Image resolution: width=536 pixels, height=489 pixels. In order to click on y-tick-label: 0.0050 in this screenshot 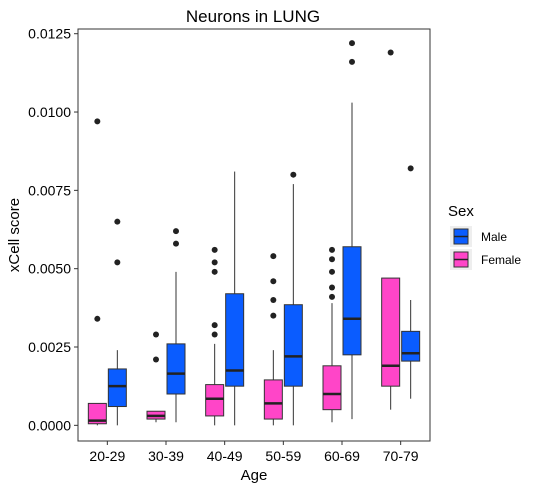, I will do `click(49, 269)`.